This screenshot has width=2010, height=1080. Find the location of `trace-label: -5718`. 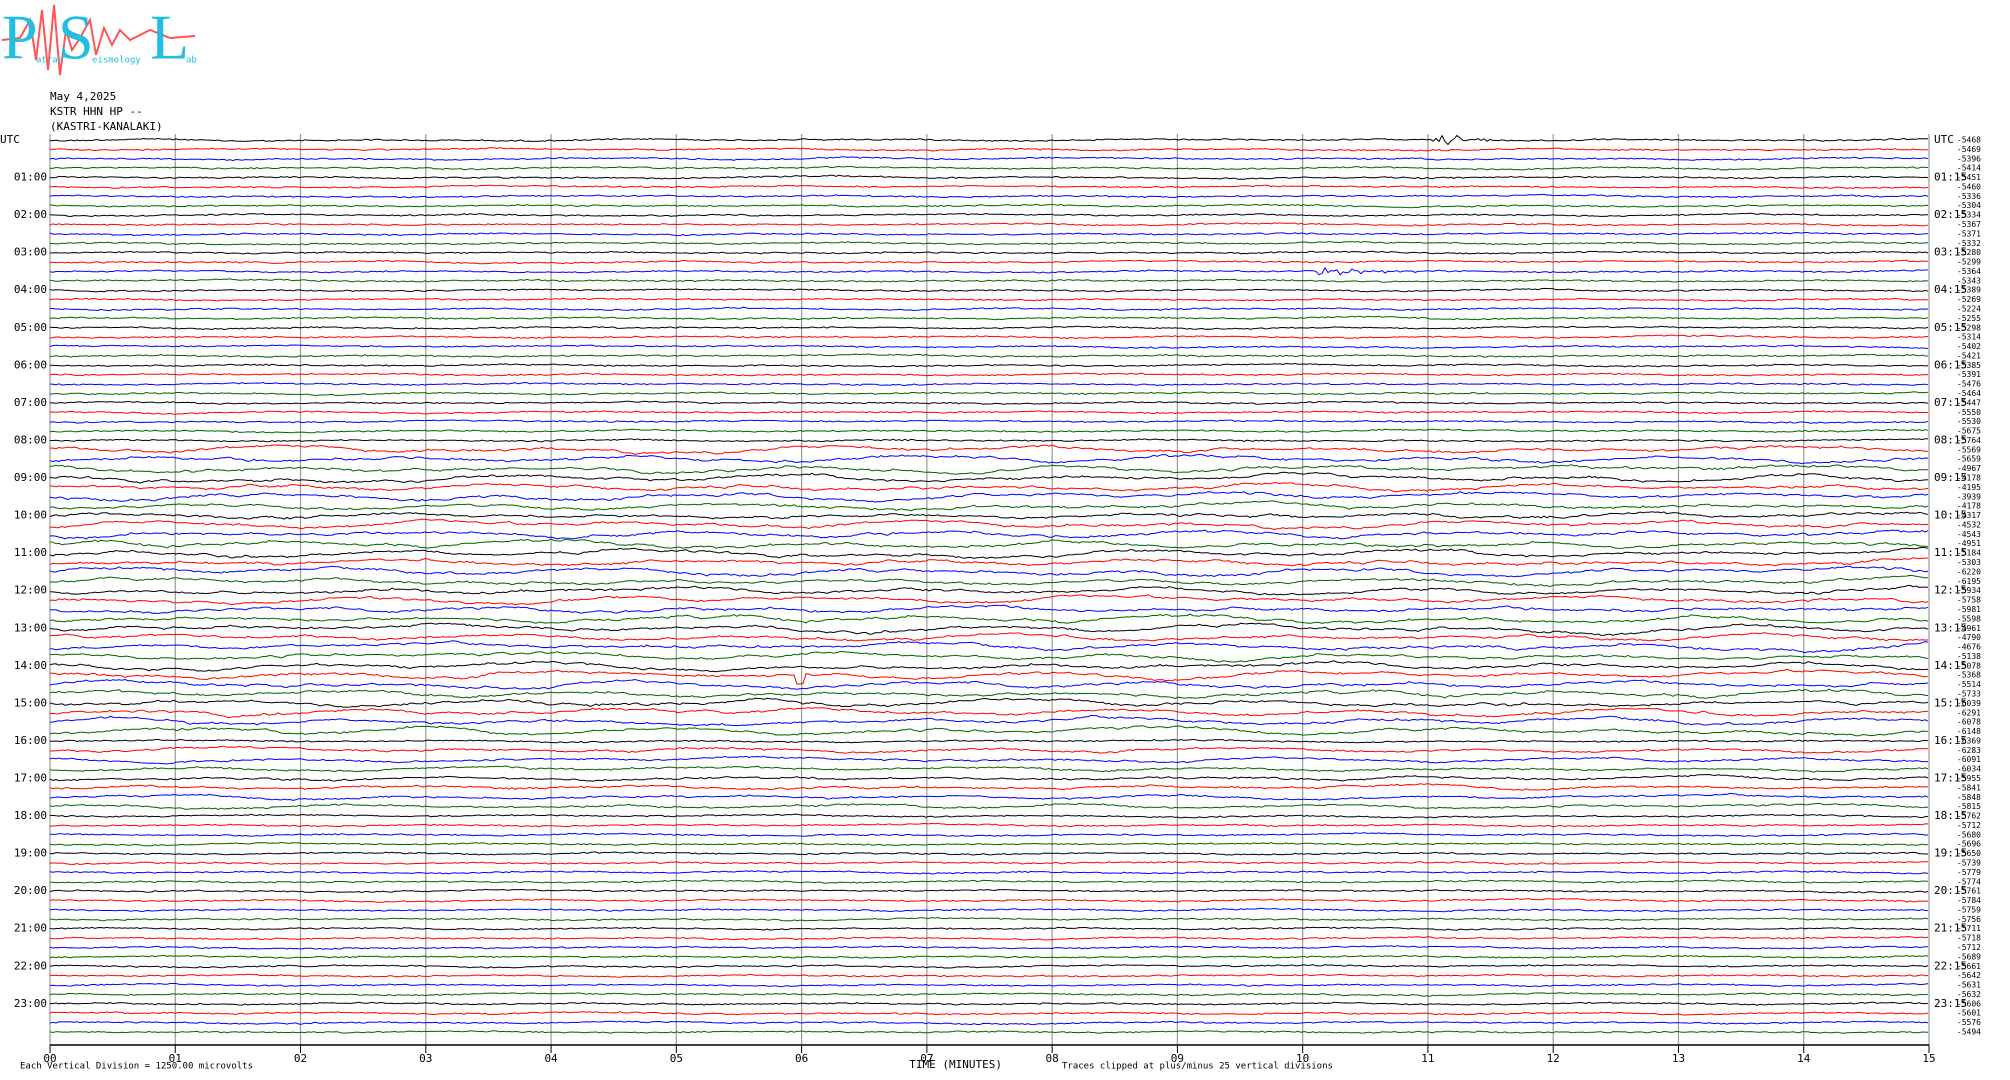

trace-label: -5718 is located at coordinates (1969, 938).